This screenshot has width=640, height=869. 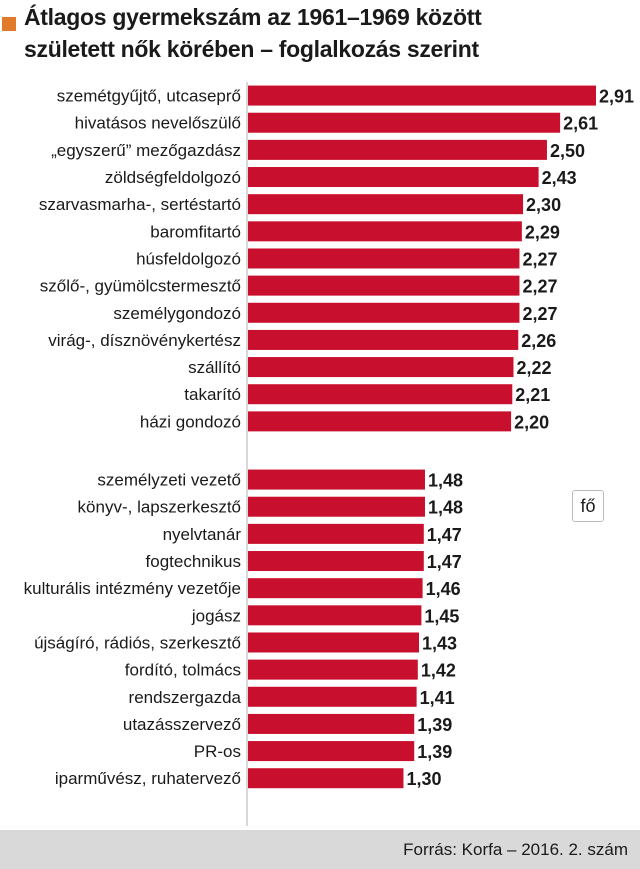 I want to click on value-label: 2,20, so click(x=531, y=422).